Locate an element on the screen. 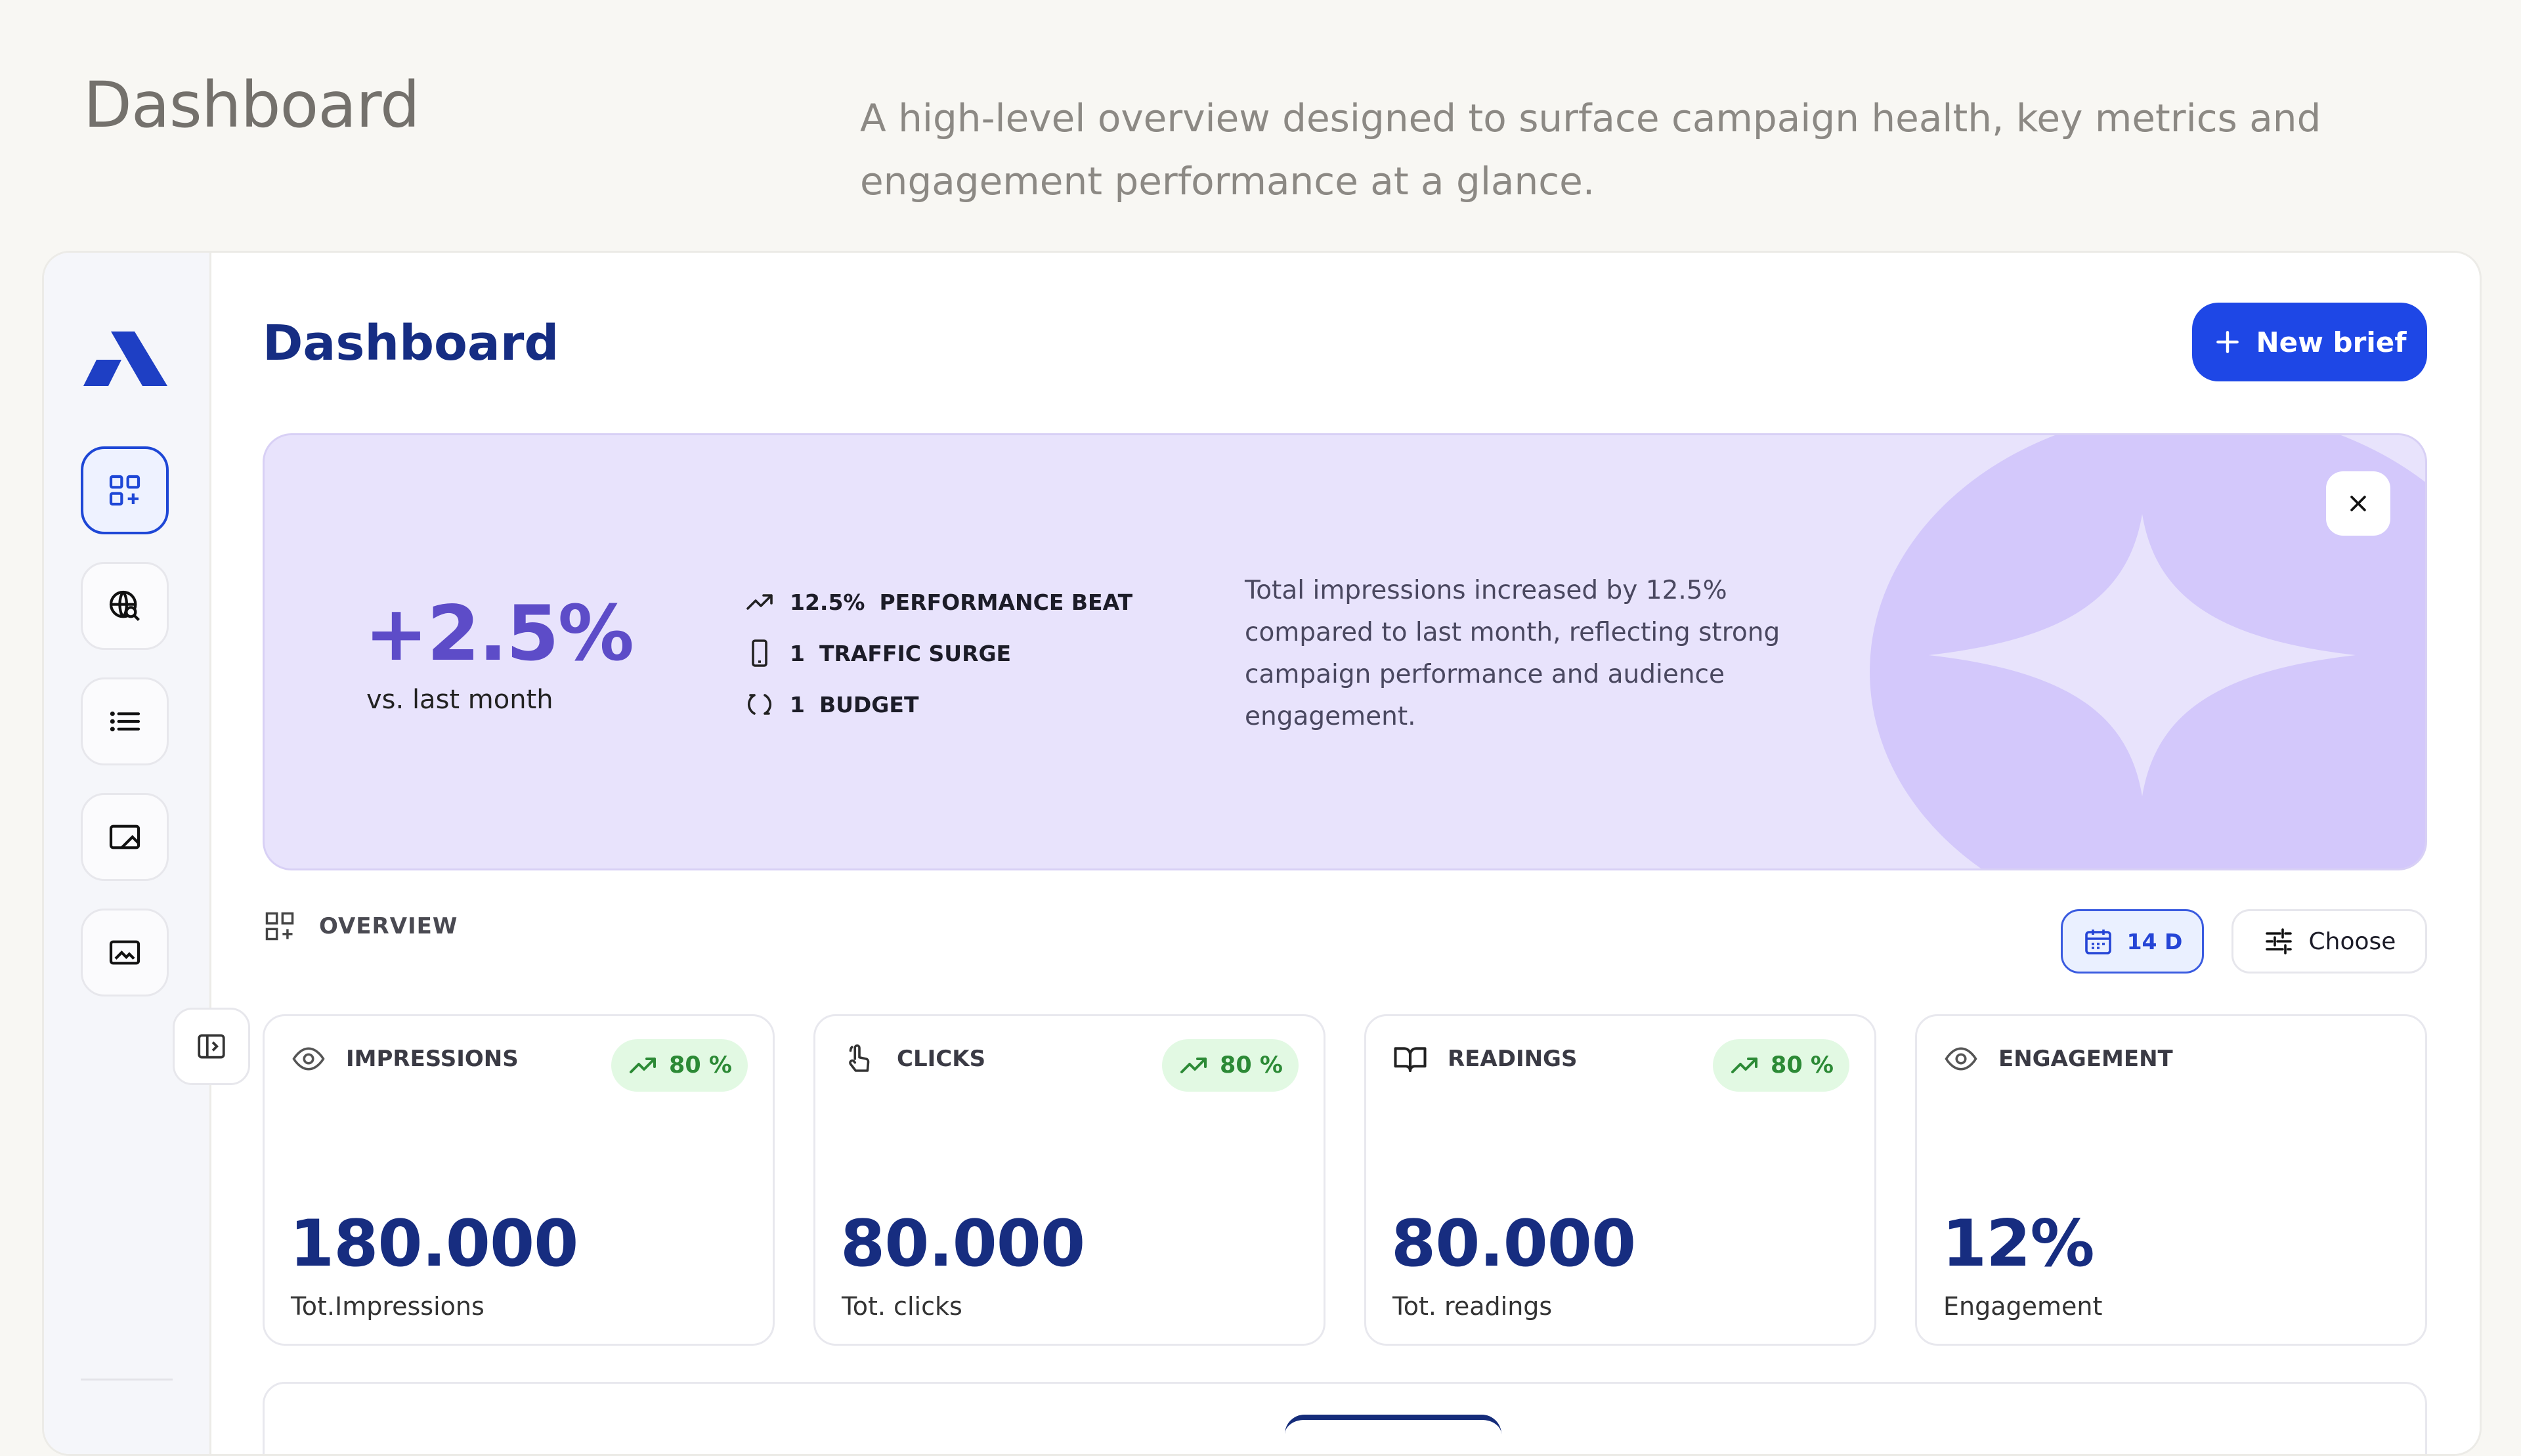 The width and height of the screenshot is (2521, 1456). stat-budget: 1 BUDGET is located at coordinates (831, 704).